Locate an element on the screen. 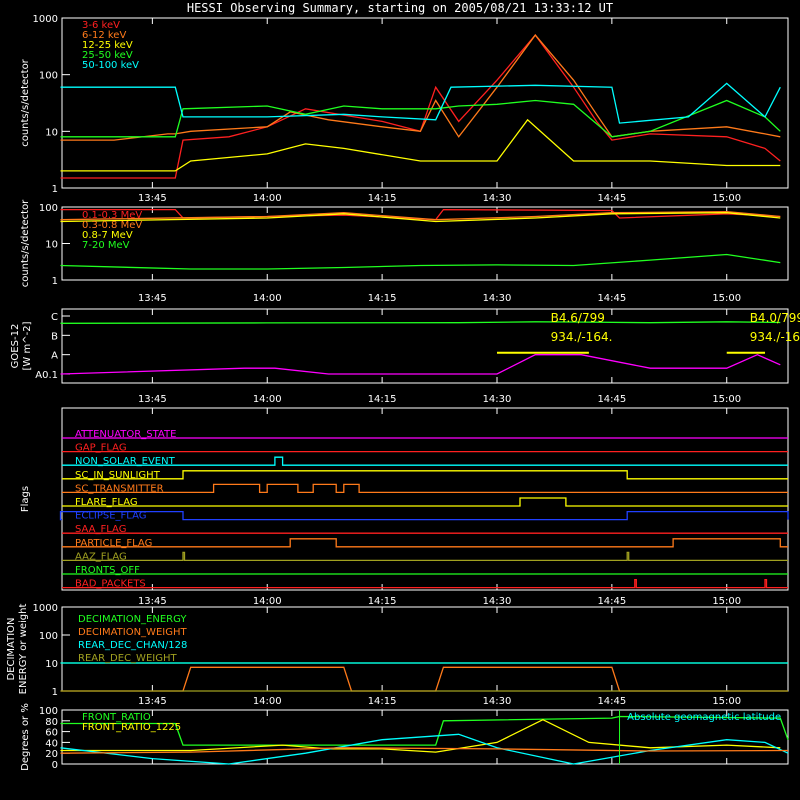  flag-label: FRONTS_OFF is located at coordinates (107, 570).